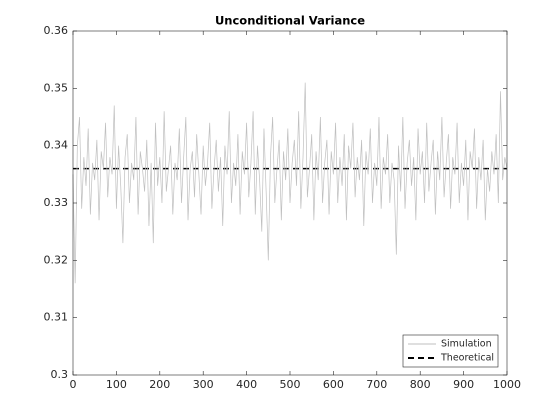 The width and height of the screenshot is (560, 420). Describe the element at coordinates (60, 374) in the screenshot. I see `y-tick-label: 0.3` at that location.